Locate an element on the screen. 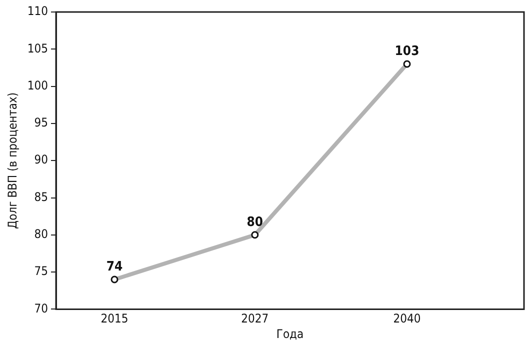 Image resolution: width=531 pixels, height=346 pixels. y-tick-label: 75 is located at coordinates (41, 271).